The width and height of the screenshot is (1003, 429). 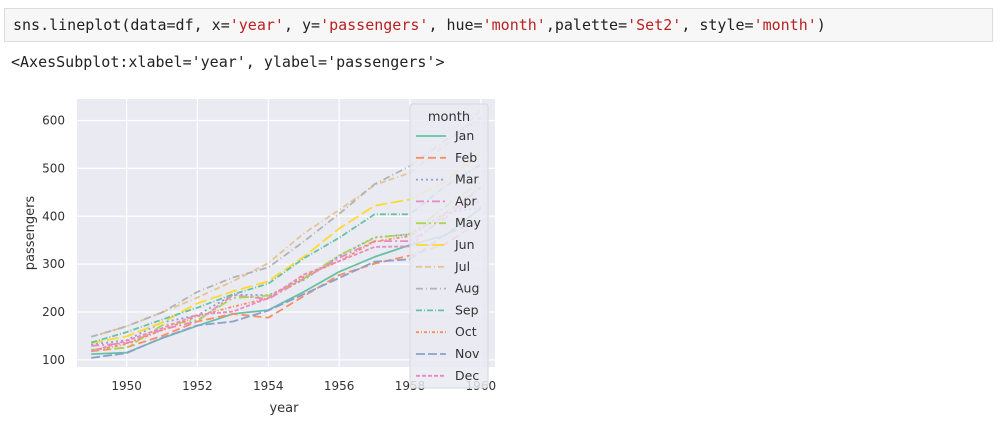 What do you see at coordinates (284, 408) in the screenshot?
I see `x-axis-label: year` at bounding box center [284, 408].